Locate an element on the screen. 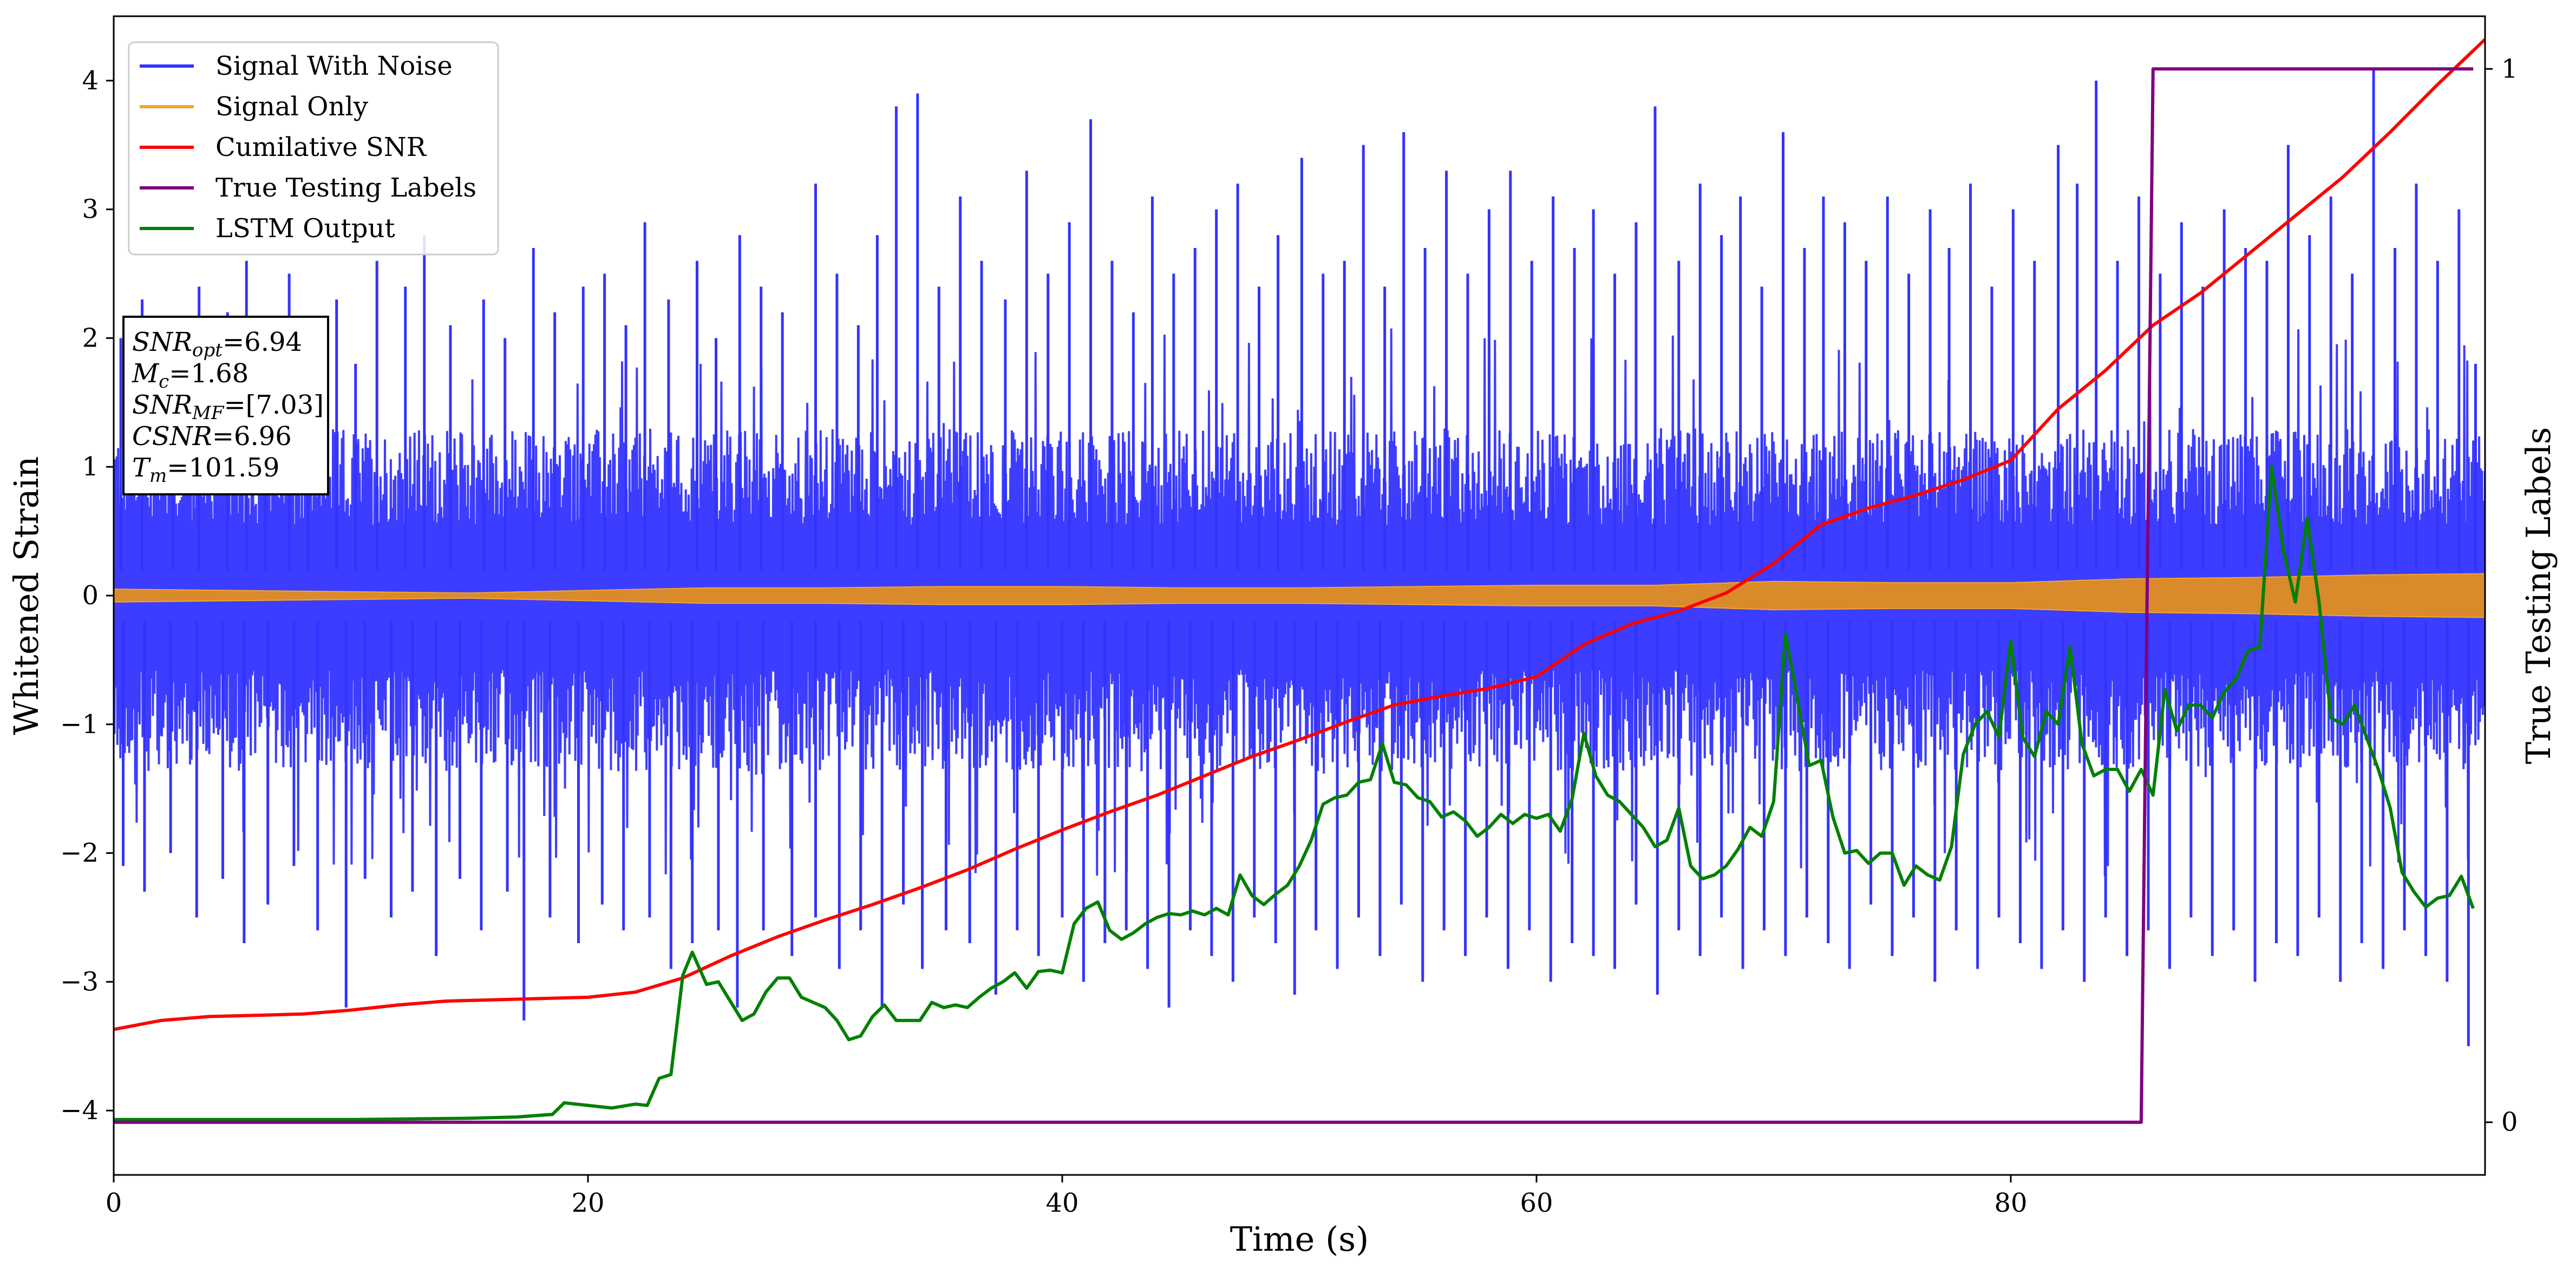  x-tick-label: 0 is located at coordinates (114, 1203).